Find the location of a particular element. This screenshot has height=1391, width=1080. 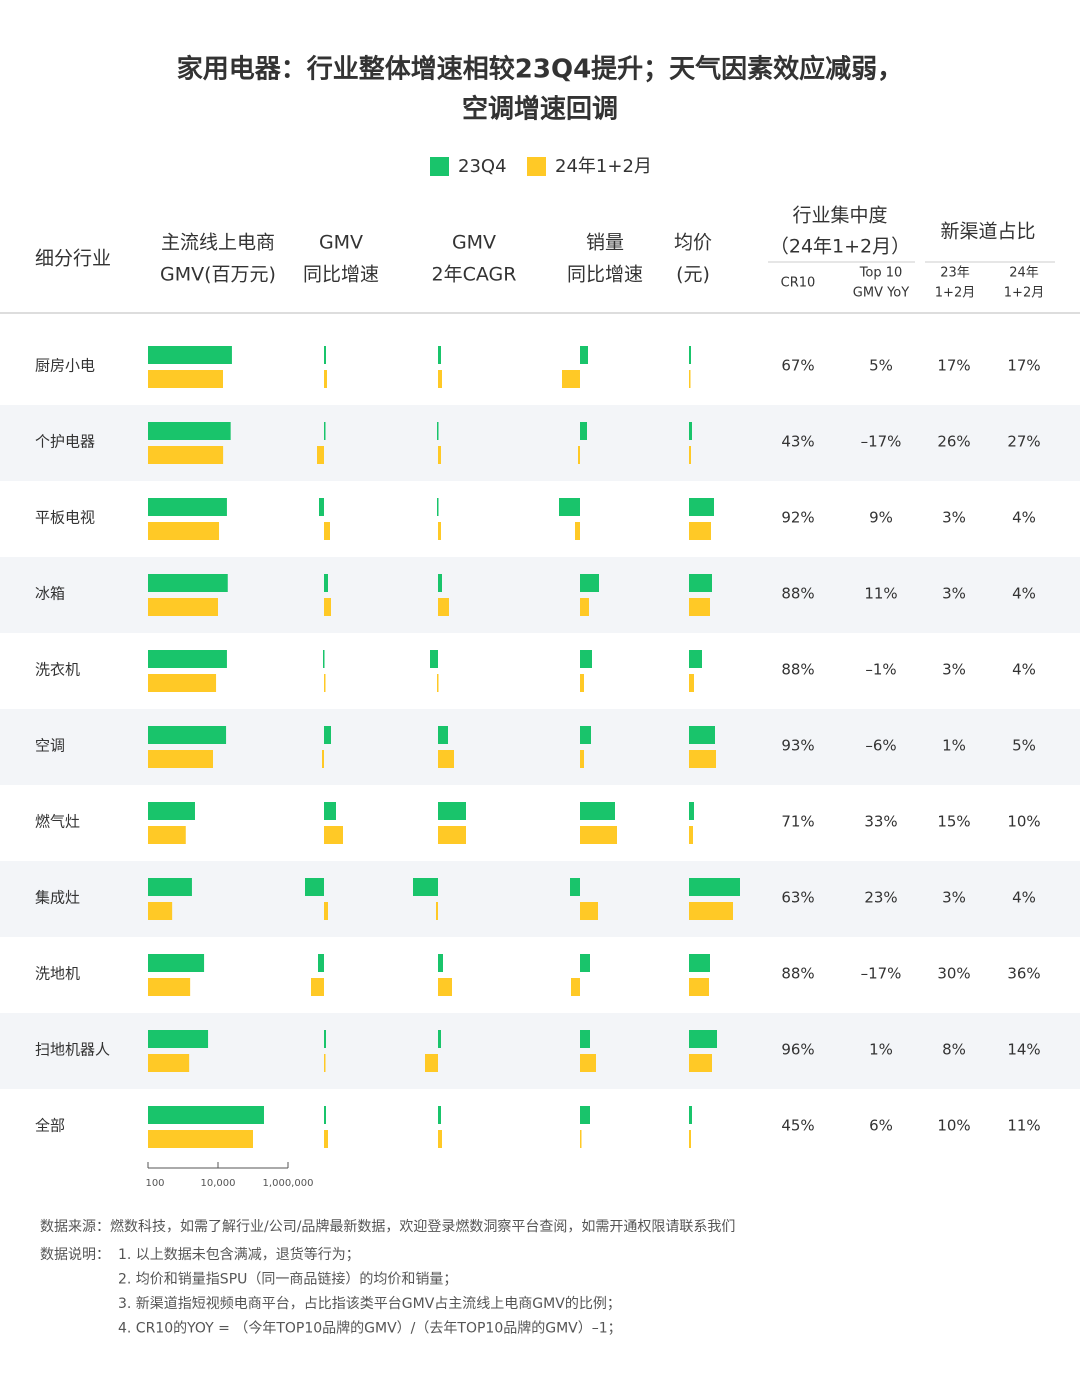

category-label: 全部 is located at coordinates (50, 1126).